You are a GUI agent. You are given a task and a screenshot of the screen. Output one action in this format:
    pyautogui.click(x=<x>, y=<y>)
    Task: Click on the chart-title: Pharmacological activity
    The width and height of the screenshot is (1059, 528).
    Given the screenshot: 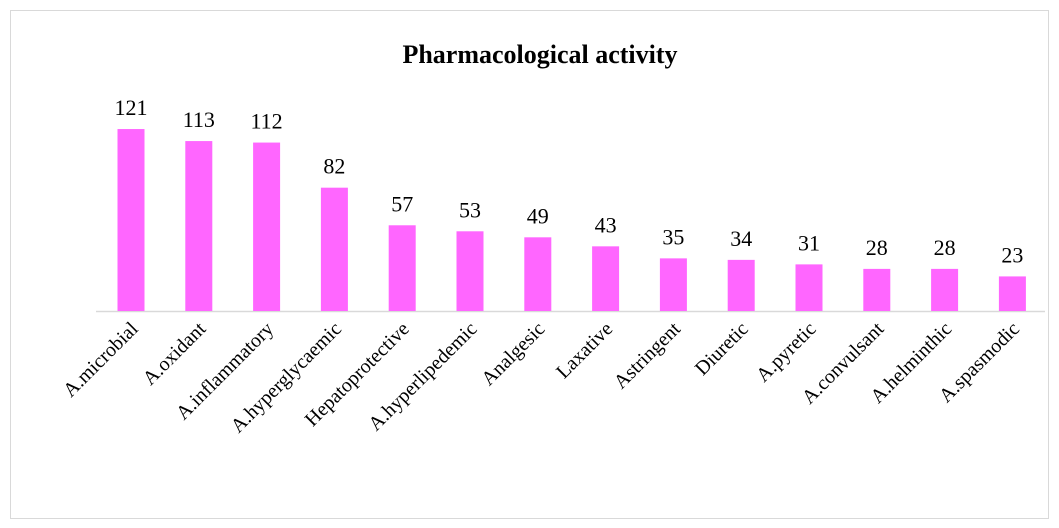 What is the action you would take?
    pyautogui.click(x=539, y=54)
    